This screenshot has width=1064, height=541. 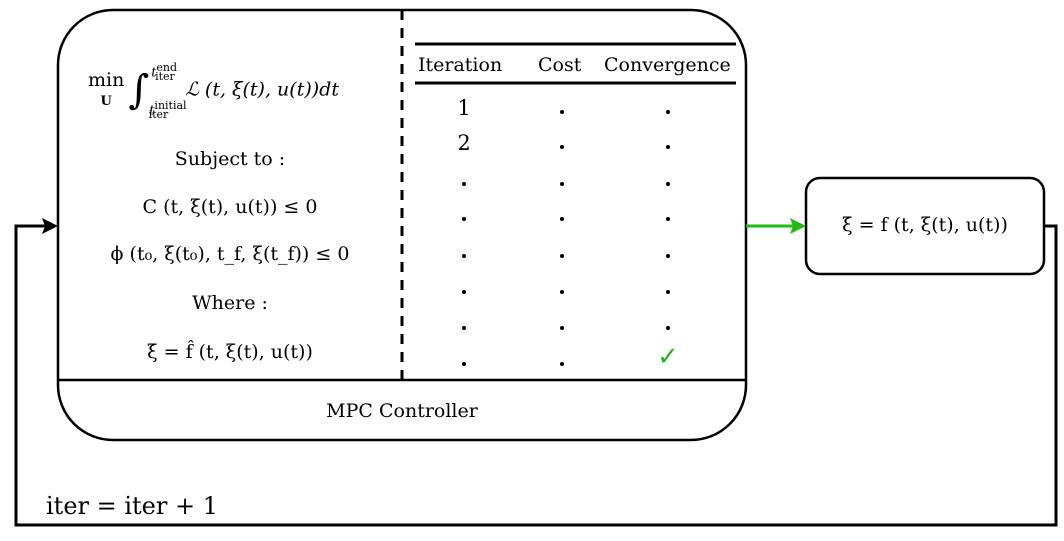 What do you see at coordinates (668, 357) in the screenshot?
I see `convergence-checkmark: ✓` at bounding box center [668, 357].